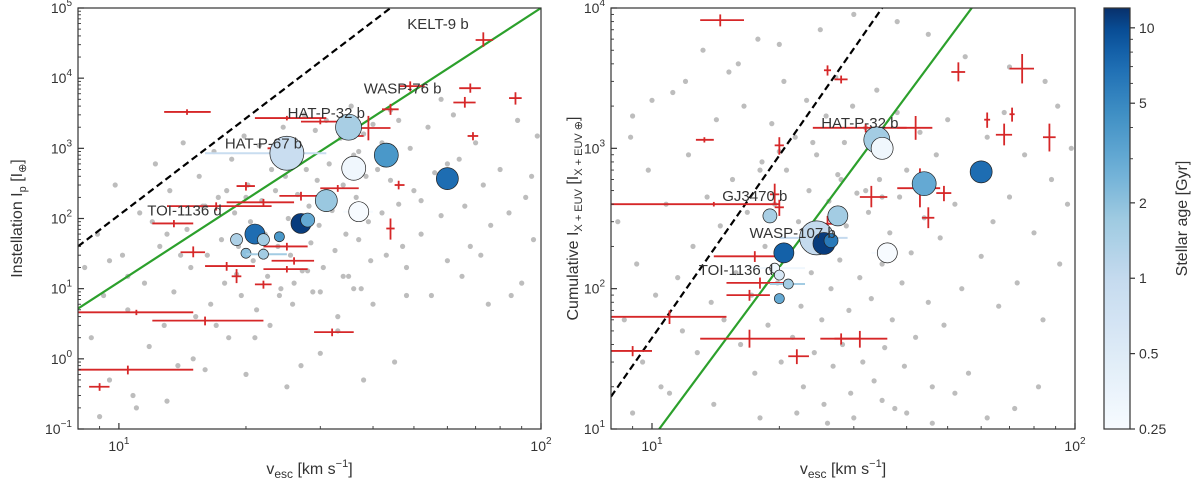 The image size is (1200, 485). Describe the element at coordinates (793, 233) in the screenshot. I see `planet-label: WASP-107 b` at that location.